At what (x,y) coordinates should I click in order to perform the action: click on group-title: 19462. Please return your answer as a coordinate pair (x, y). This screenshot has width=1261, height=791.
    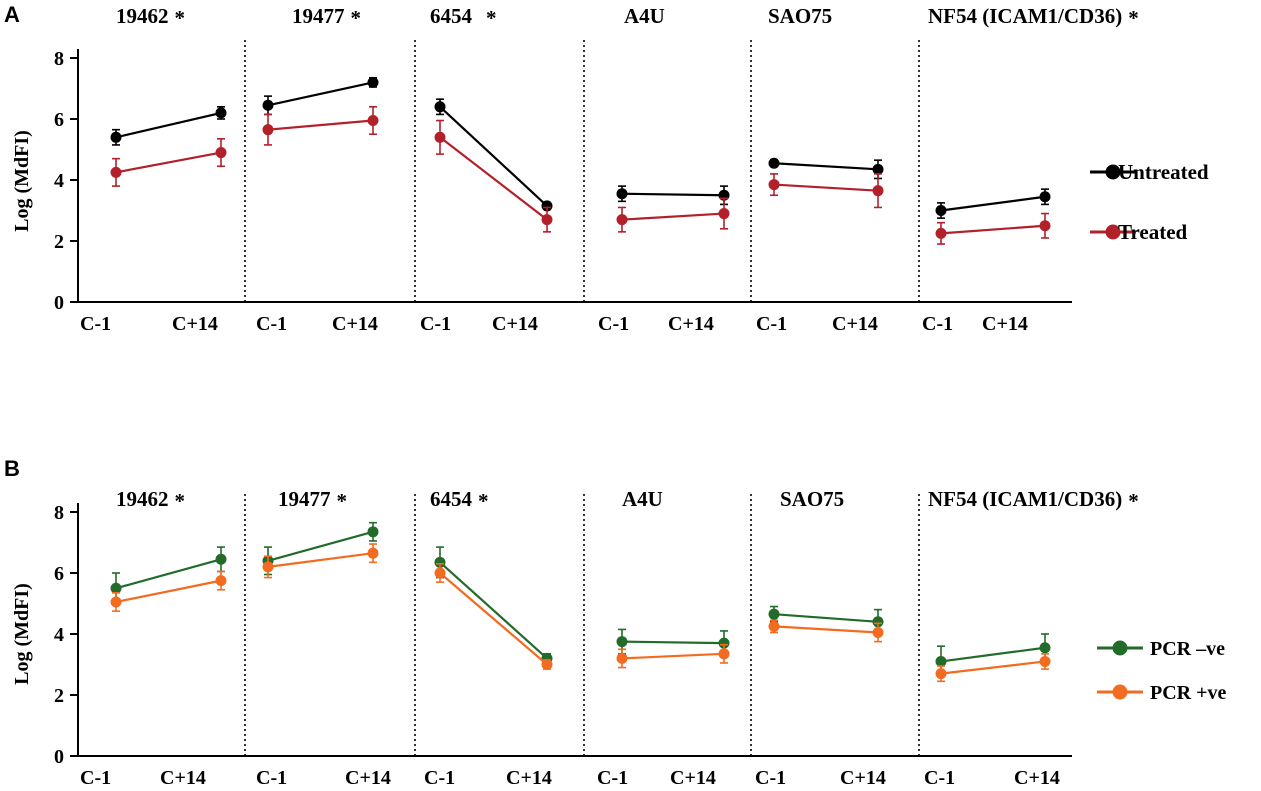
    Looking at the image, I should click on (142, 499).